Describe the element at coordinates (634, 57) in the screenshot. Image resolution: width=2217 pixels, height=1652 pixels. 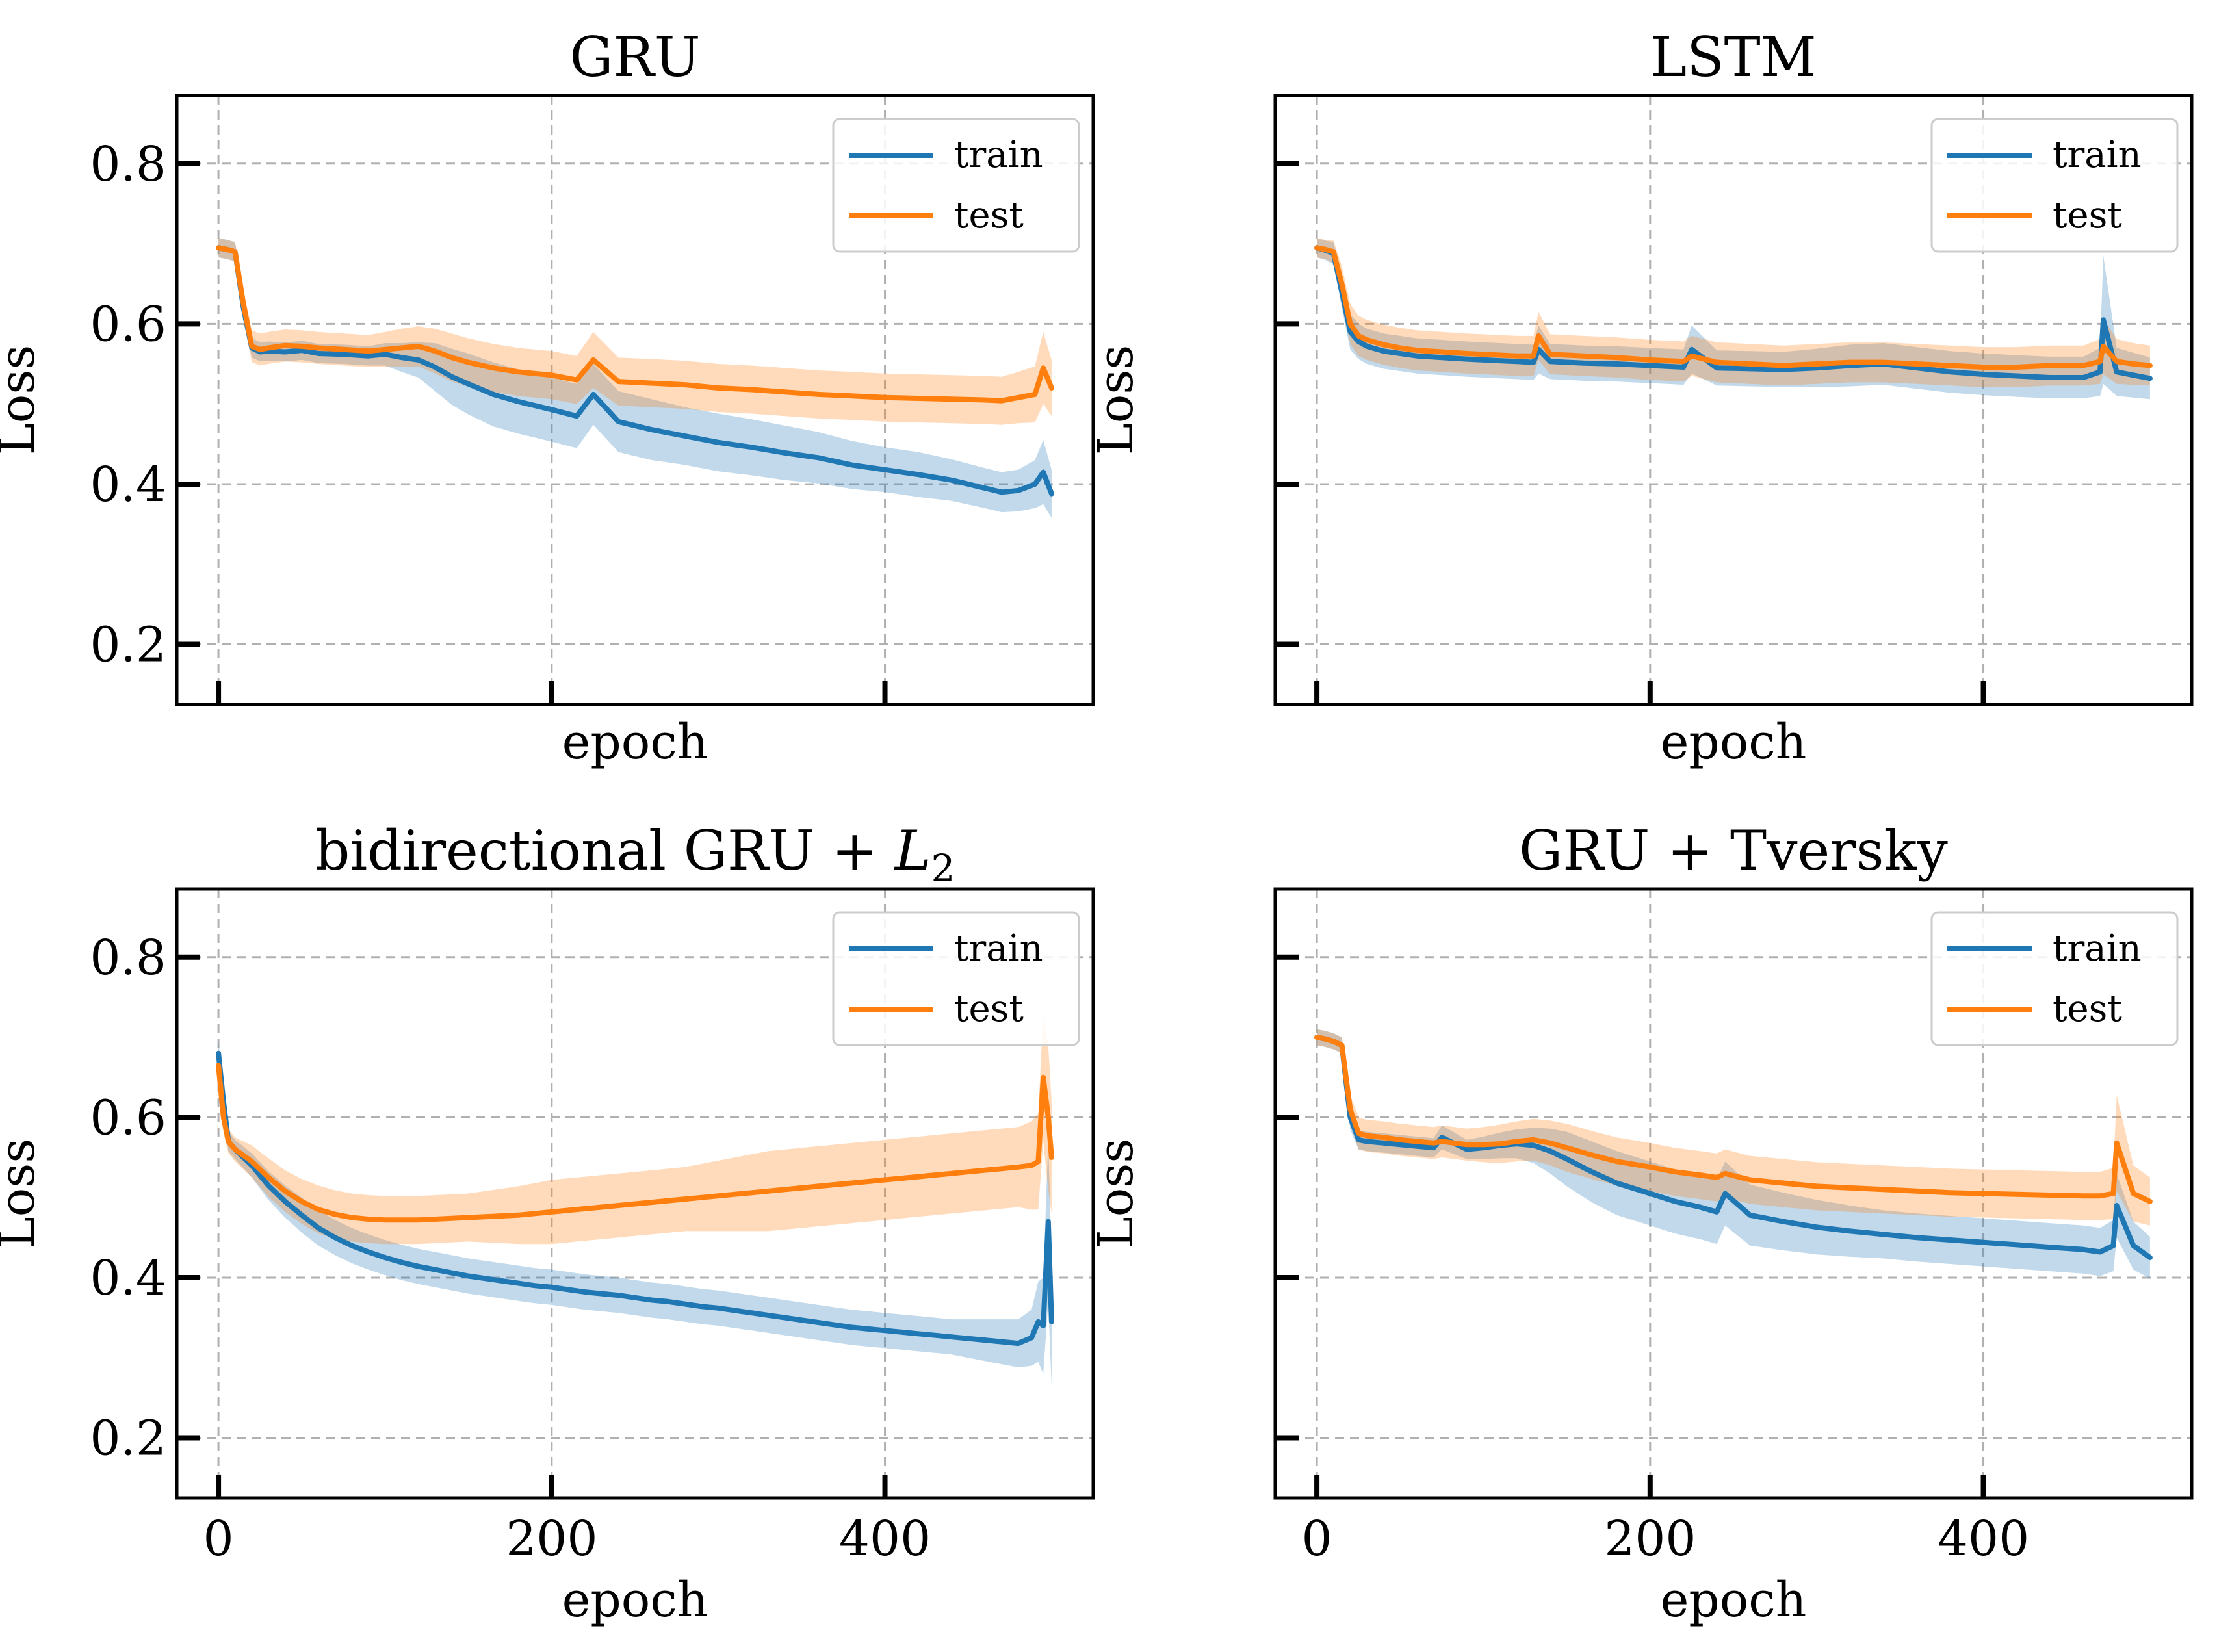
I see `chart-title: GRU` at that location.